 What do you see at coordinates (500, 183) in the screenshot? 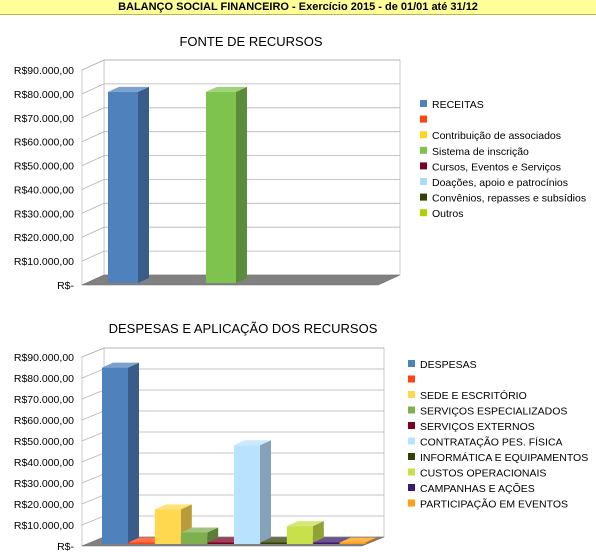
I see `legend-entry: Doações, apoio e patrocínios` at bounding box center [500, 183].